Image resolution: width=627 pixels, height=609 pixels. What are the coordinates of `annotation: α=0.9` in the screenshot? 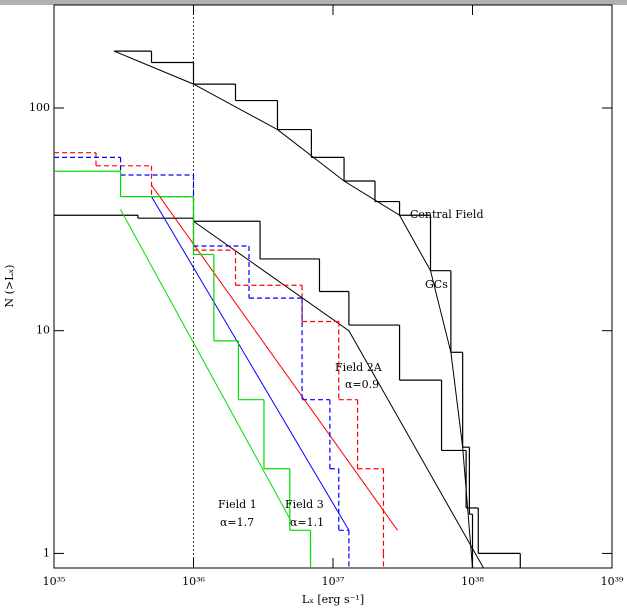 It's located at (362, 384).